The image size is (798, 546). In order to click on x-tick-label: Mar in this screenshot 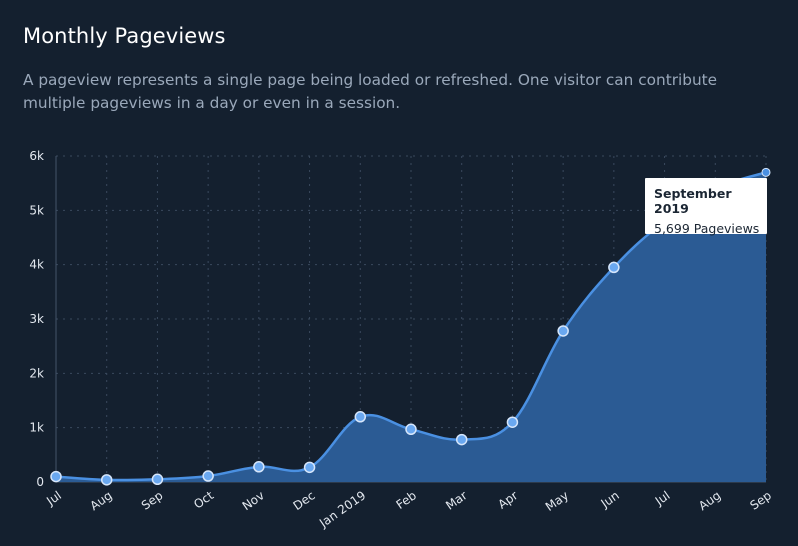, I will do `click(456, 500)`.